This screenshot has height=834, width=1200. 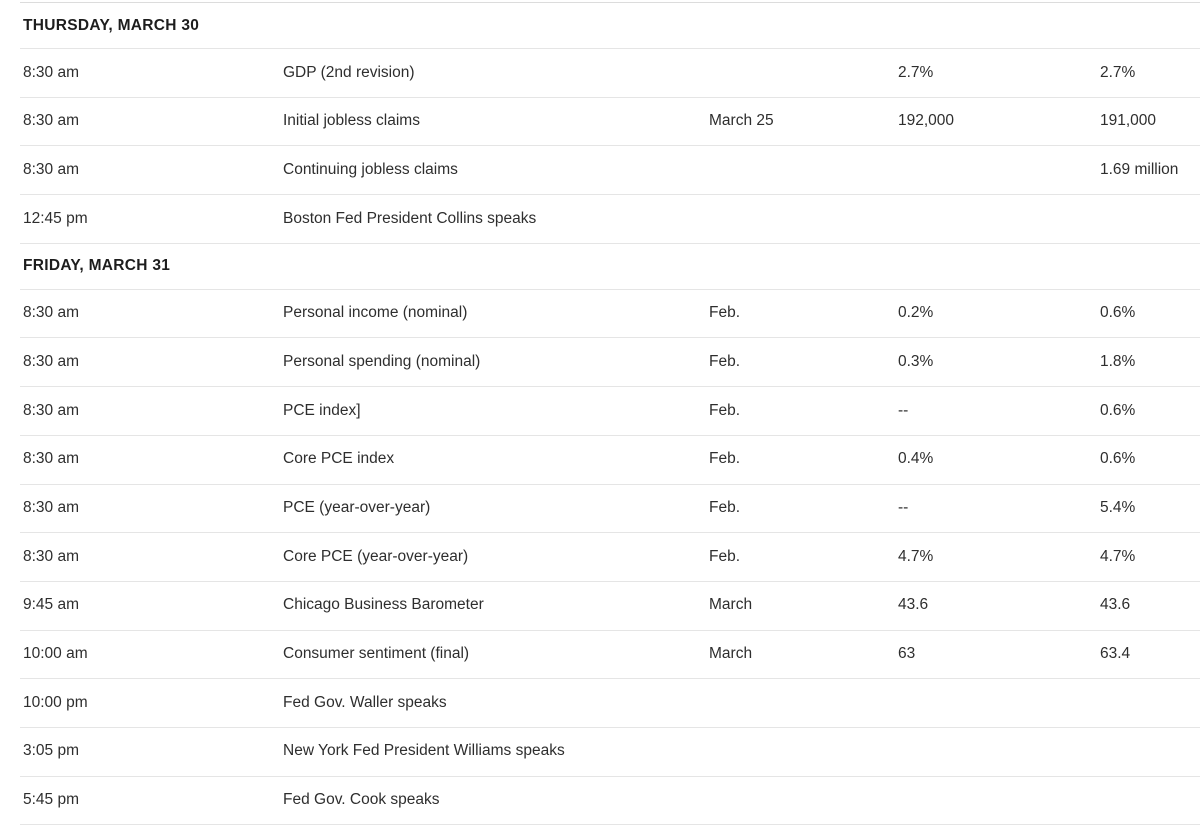 I want to click on table-row: 10:00 pm Fed Gov. Waller speaks, so click(x=610, y=703).